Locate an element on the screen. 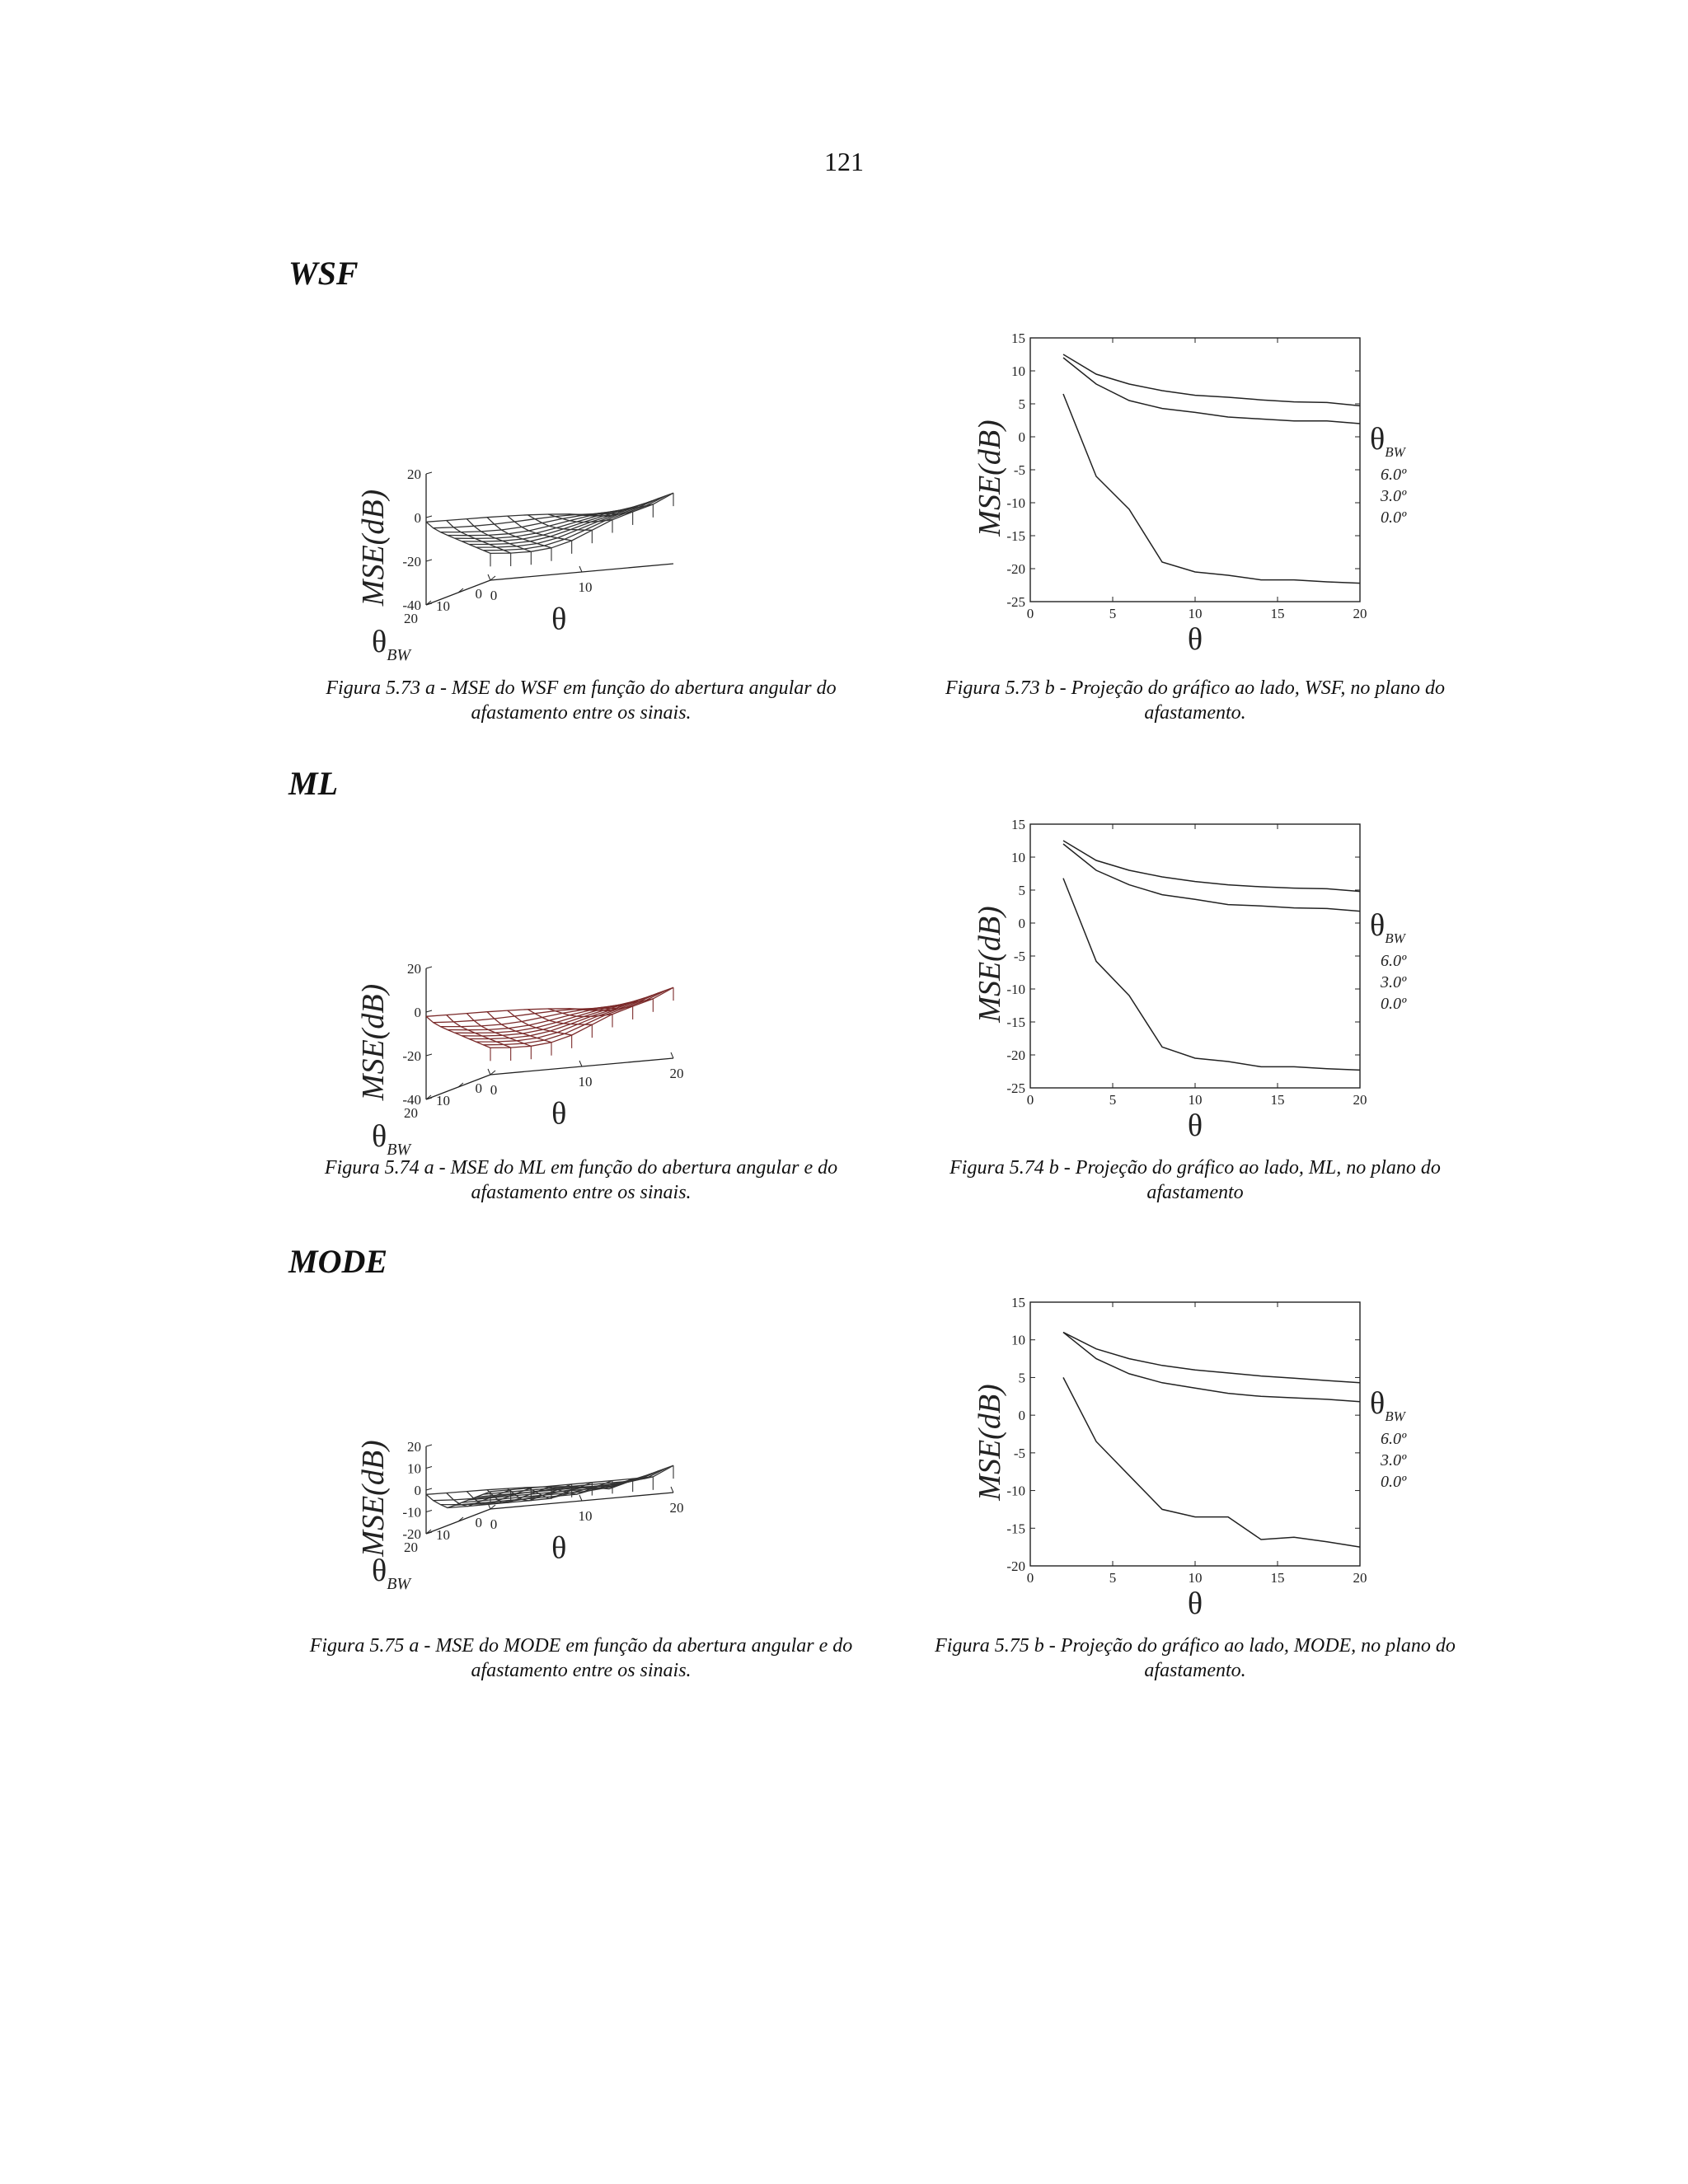 This screenshot has height=2184, width=1688. page-number: 121 is located at coordinates (844, 161).